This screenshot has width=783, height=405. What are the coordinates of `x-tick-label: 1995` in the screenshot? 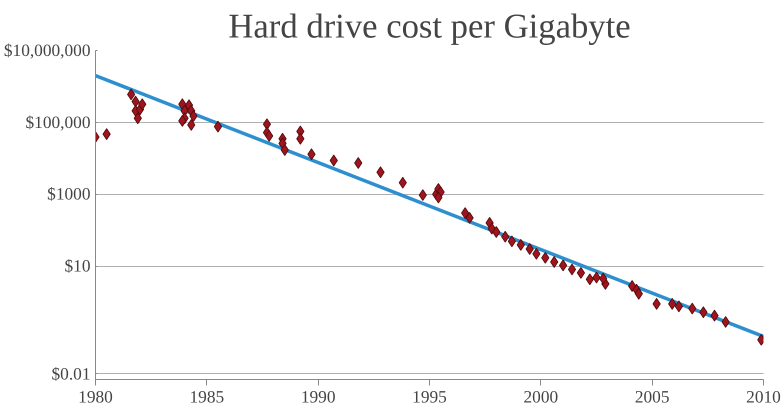 It's located at (429, 396).